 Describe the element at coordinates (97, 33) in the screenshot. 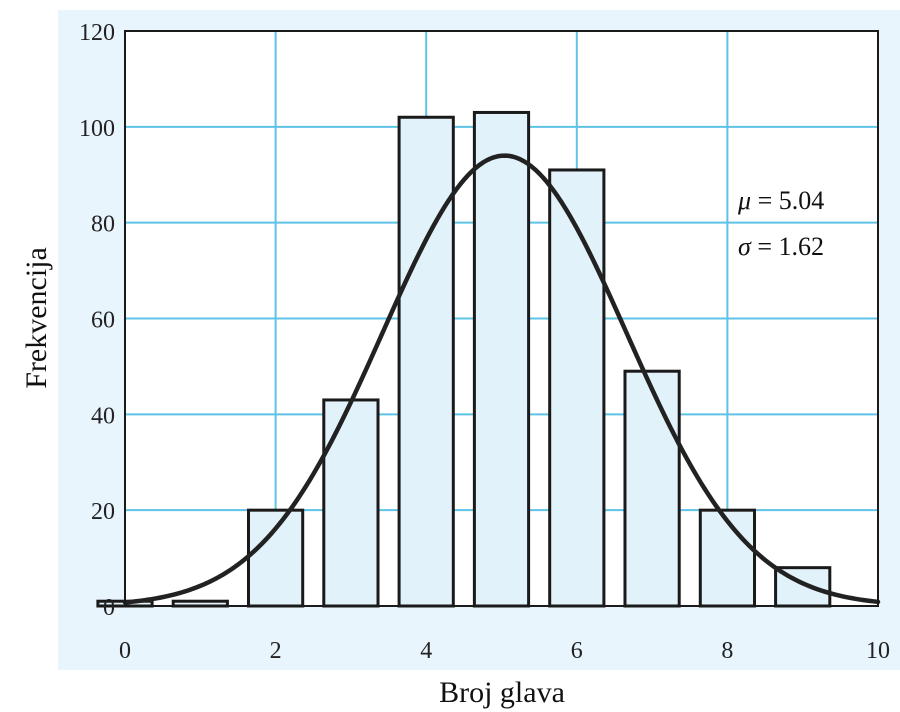

I see `y-tick-label: 120` at that location.